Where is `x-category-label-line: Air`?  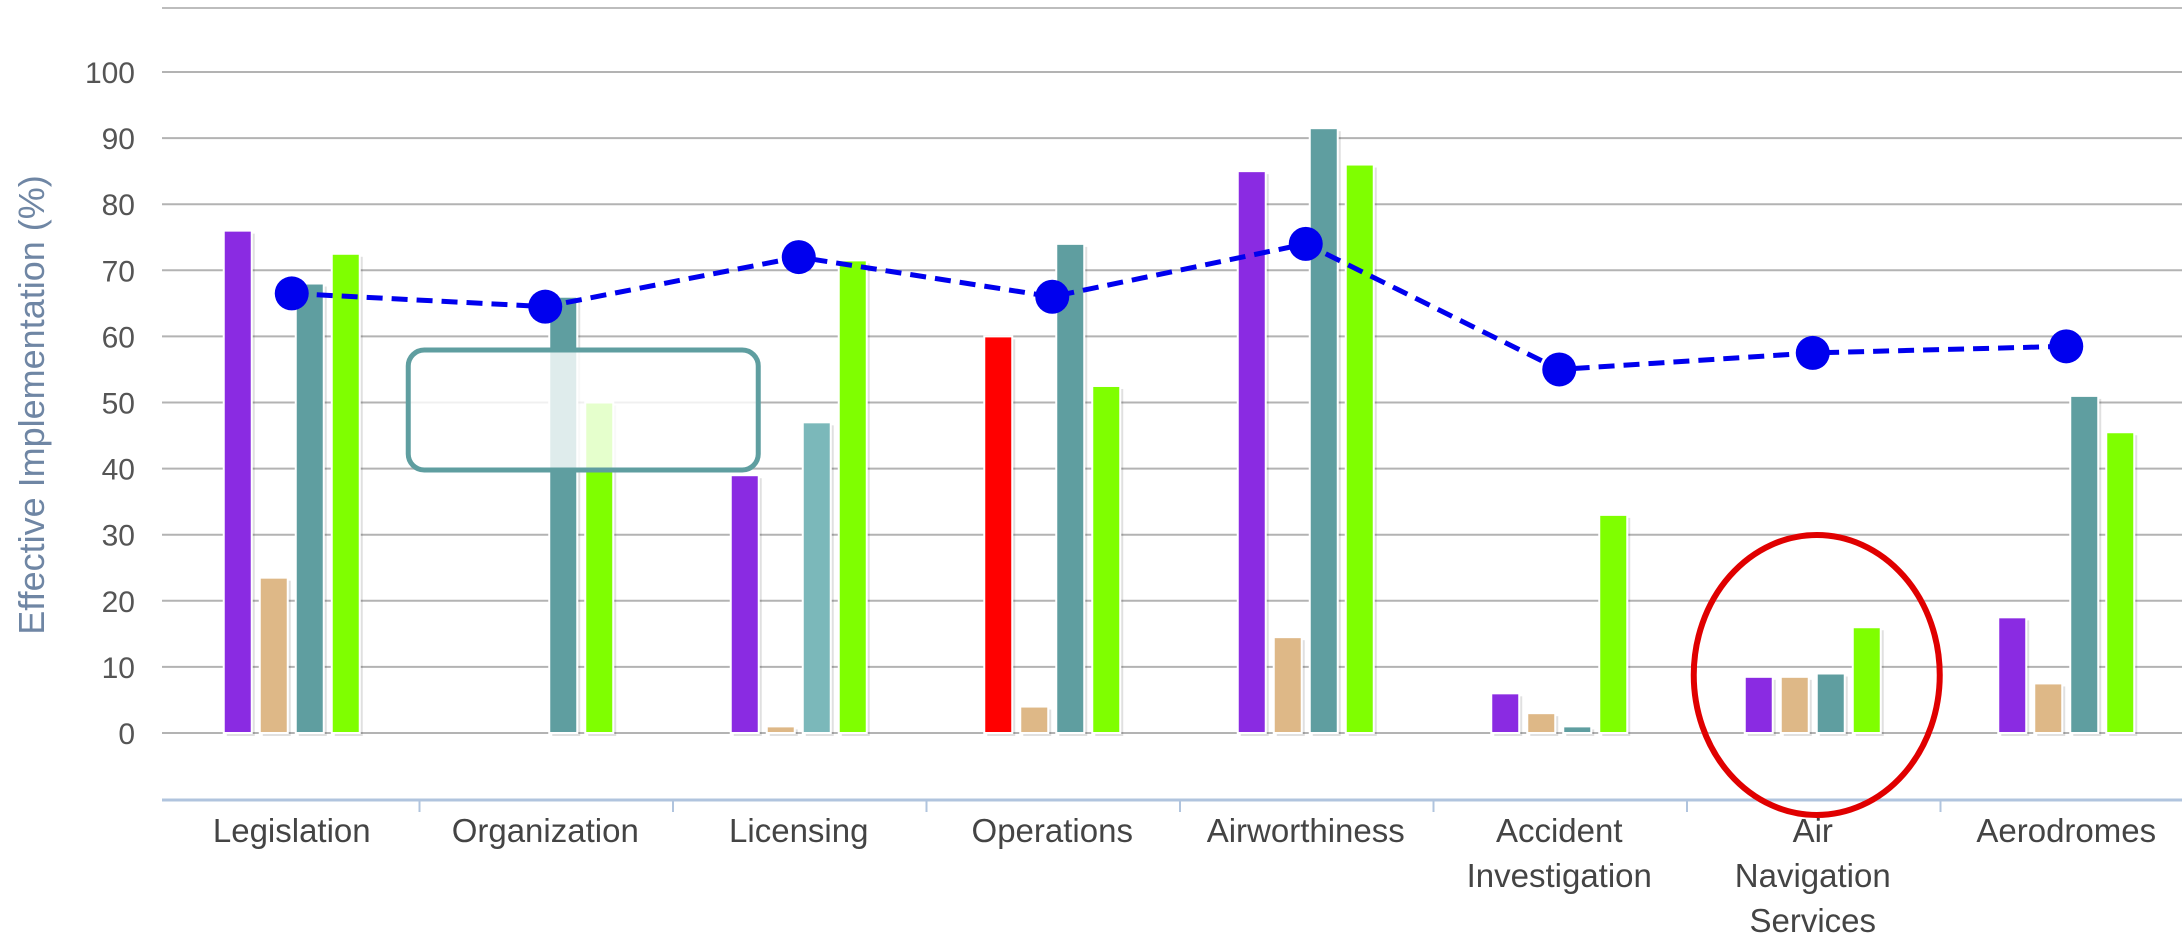 x-category-label-line: Air is located at coordinates (1813, 830).